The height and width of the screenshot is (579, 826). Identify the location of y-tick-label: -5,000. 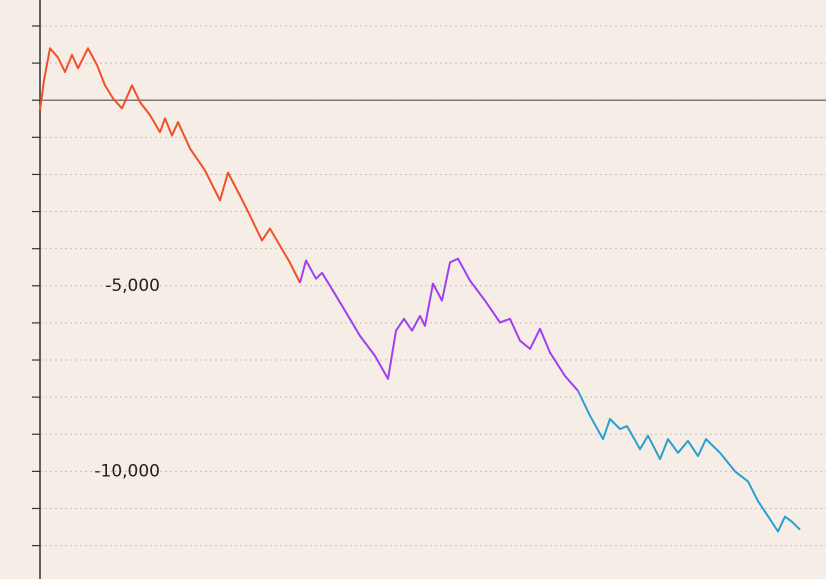
(132, 286).